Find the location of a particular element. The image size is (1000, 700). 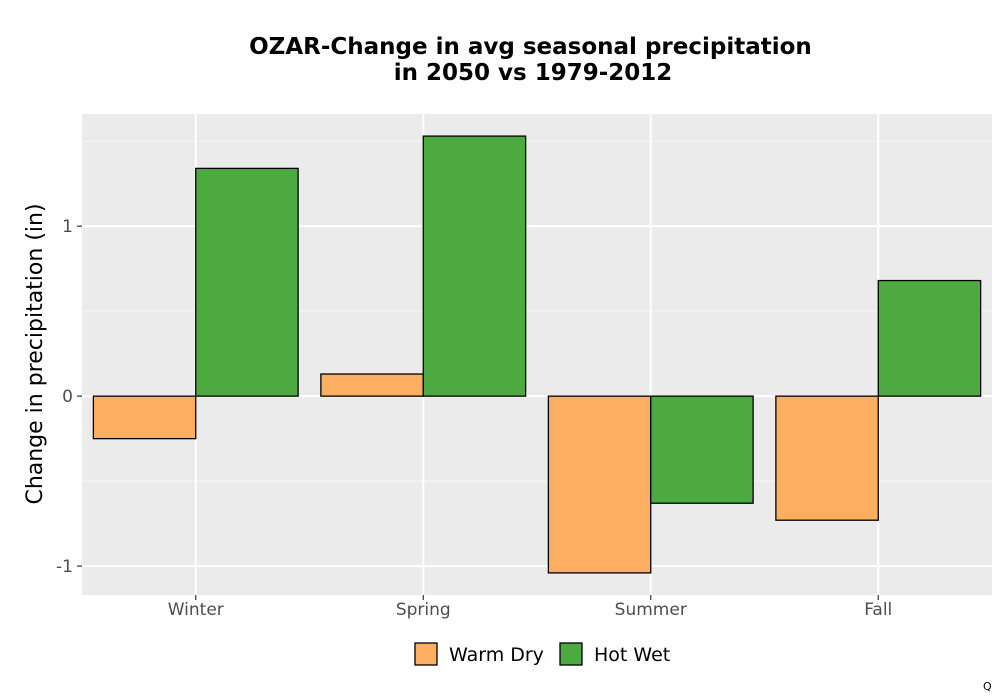

bar-hot-wet-summer is located at coordinates (702, 449).